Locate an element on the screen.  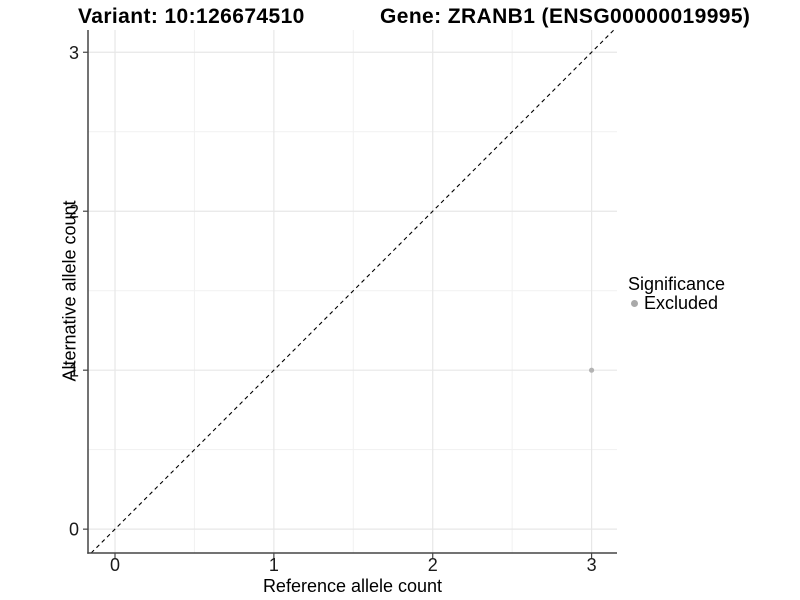
x-tick-label: 1 is located at coordinates (274, 565).